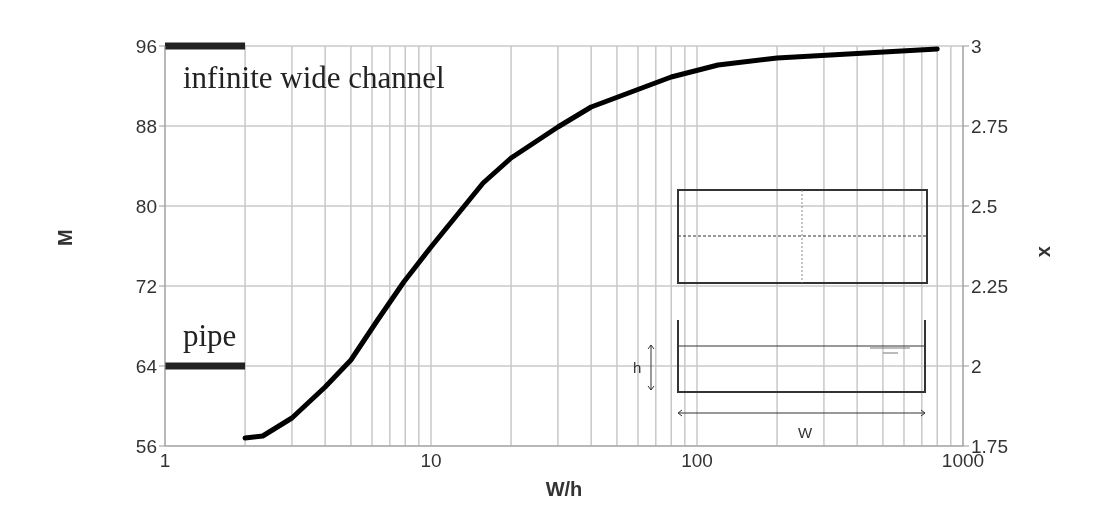 Image resolution: width=1093 pixels, height=521 pixels. Describe the element at coordinates (989, 126) in the screenshot. I see `y2-tick-label: 2.75` at that location.